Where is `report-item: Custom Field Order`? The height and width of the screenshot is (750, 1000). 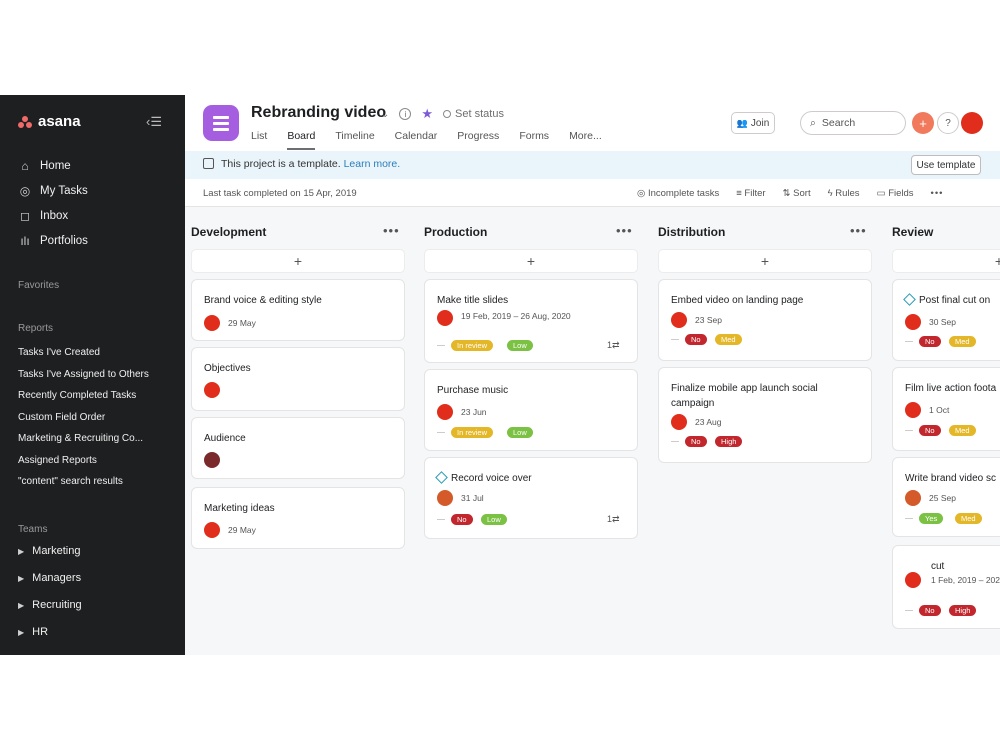
report-item: Custom Field Order is located at coordinates (62, 417).